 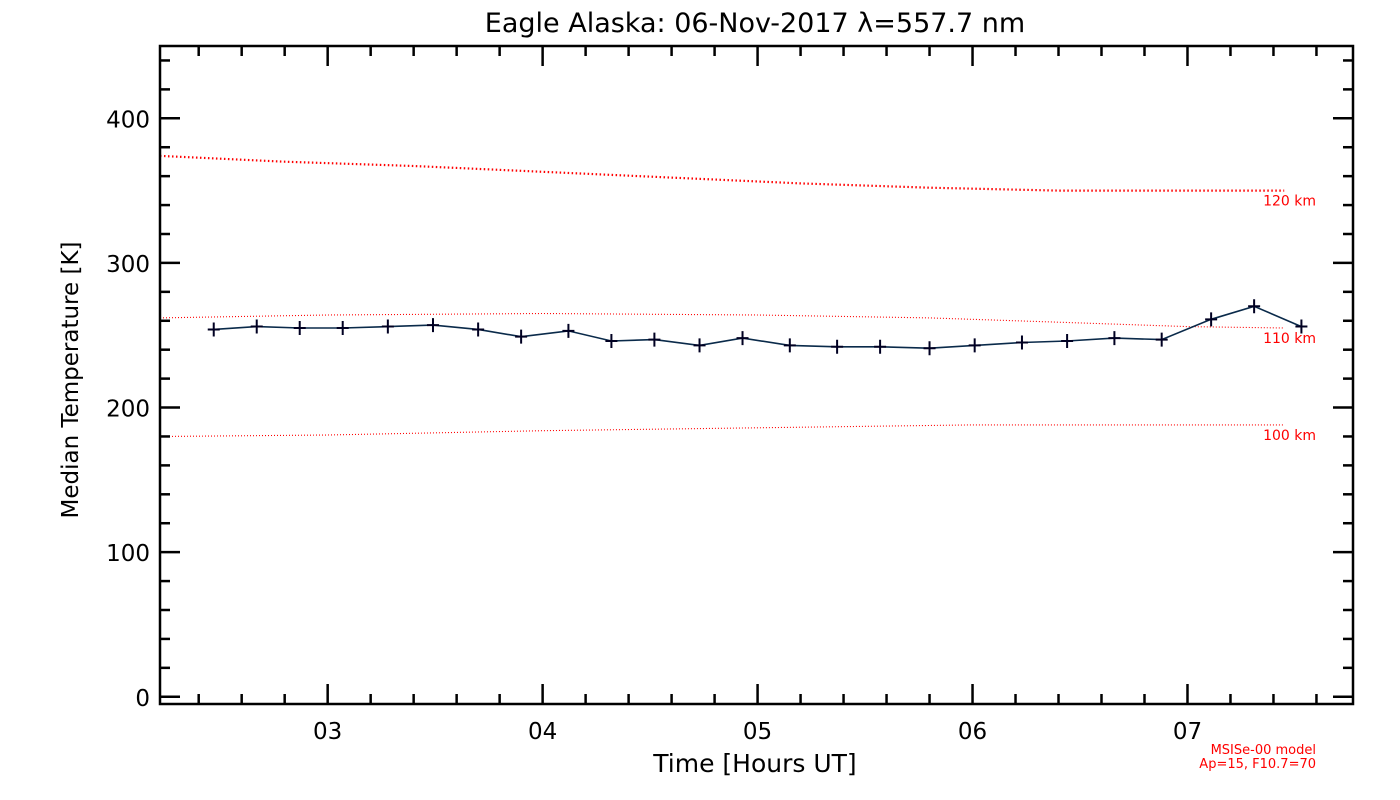 I want to click on y-tick-label: 400, so click(x=128, y=120).